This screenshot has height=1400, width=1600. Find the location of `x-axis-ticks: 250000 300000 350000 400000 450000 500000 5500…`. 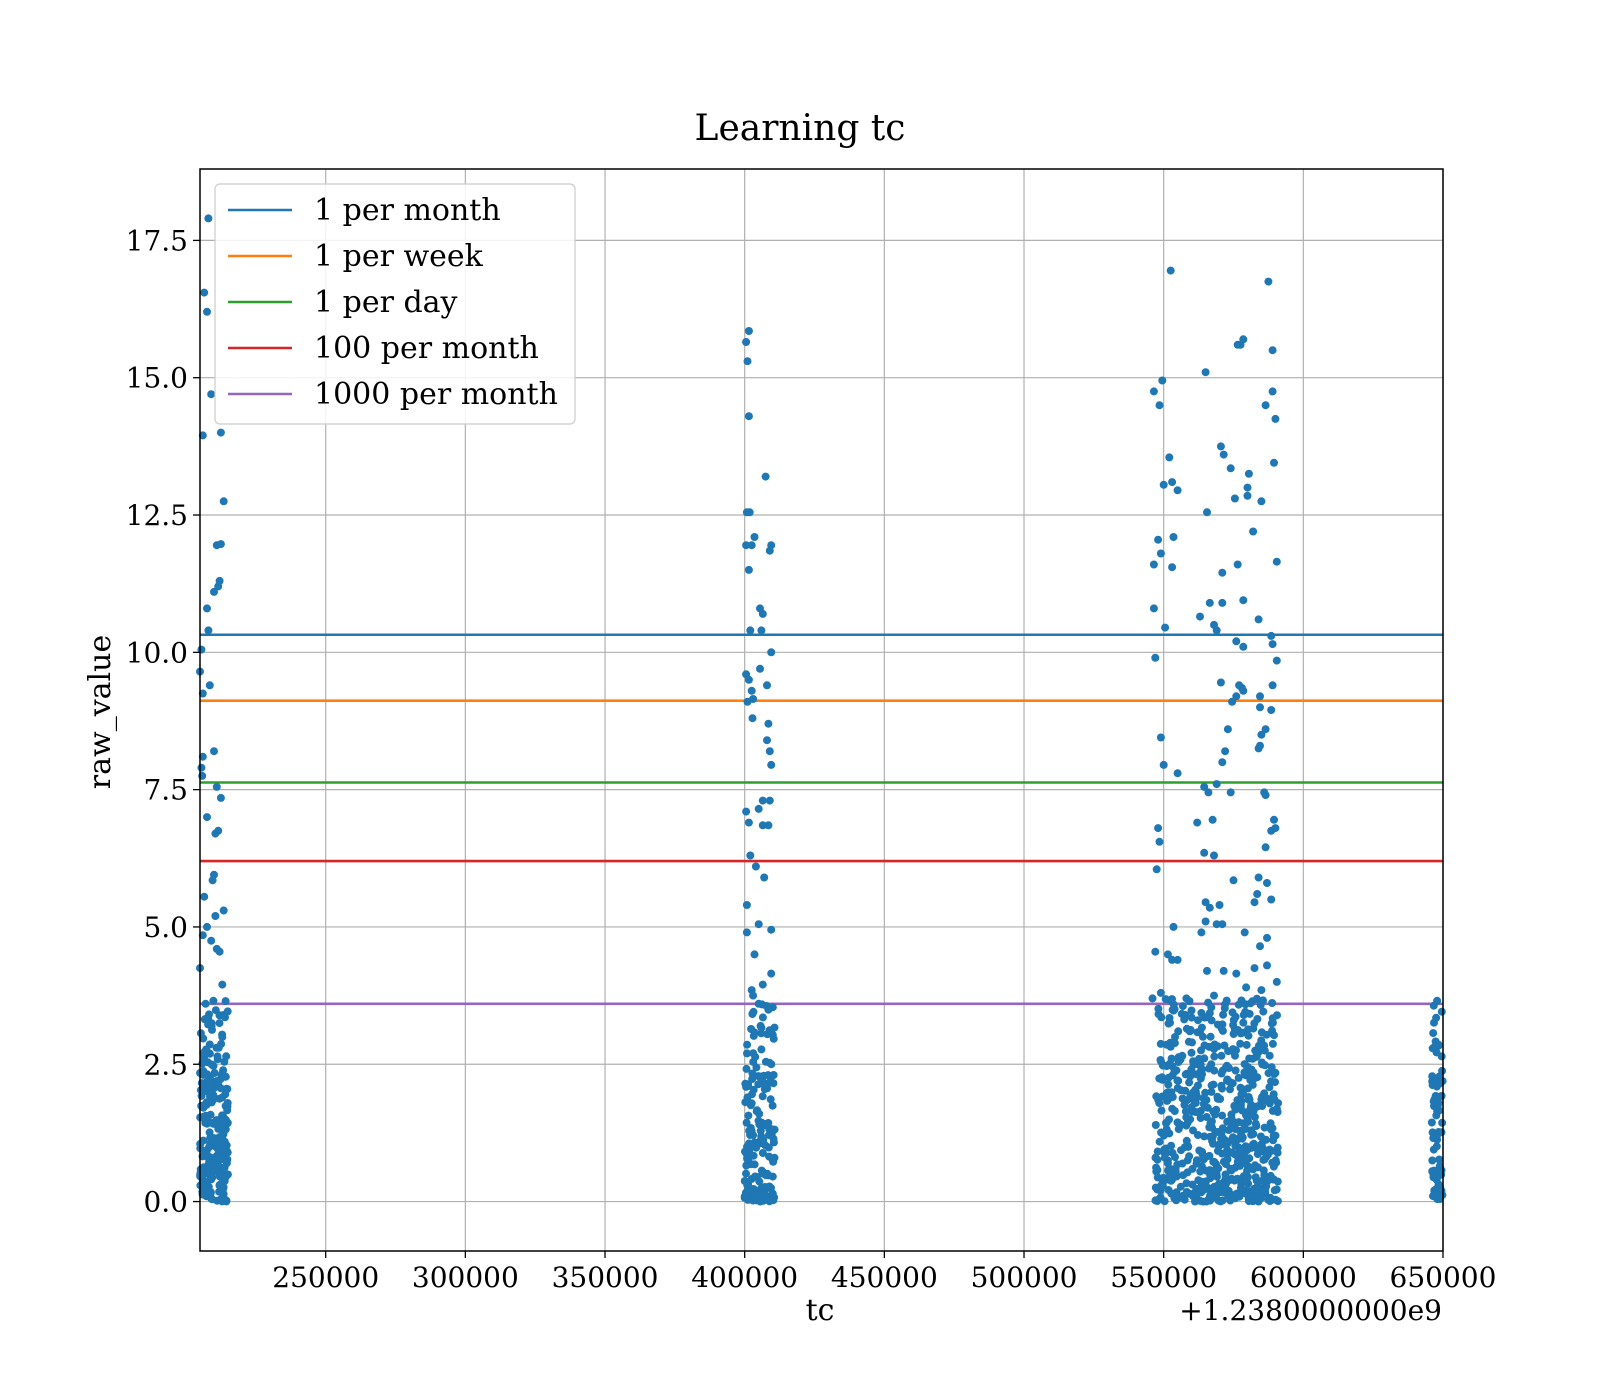

x-axis-ticks: 250000 300000 350000 400000 450000 500000 5500… is located at coordinates (884, 1272).